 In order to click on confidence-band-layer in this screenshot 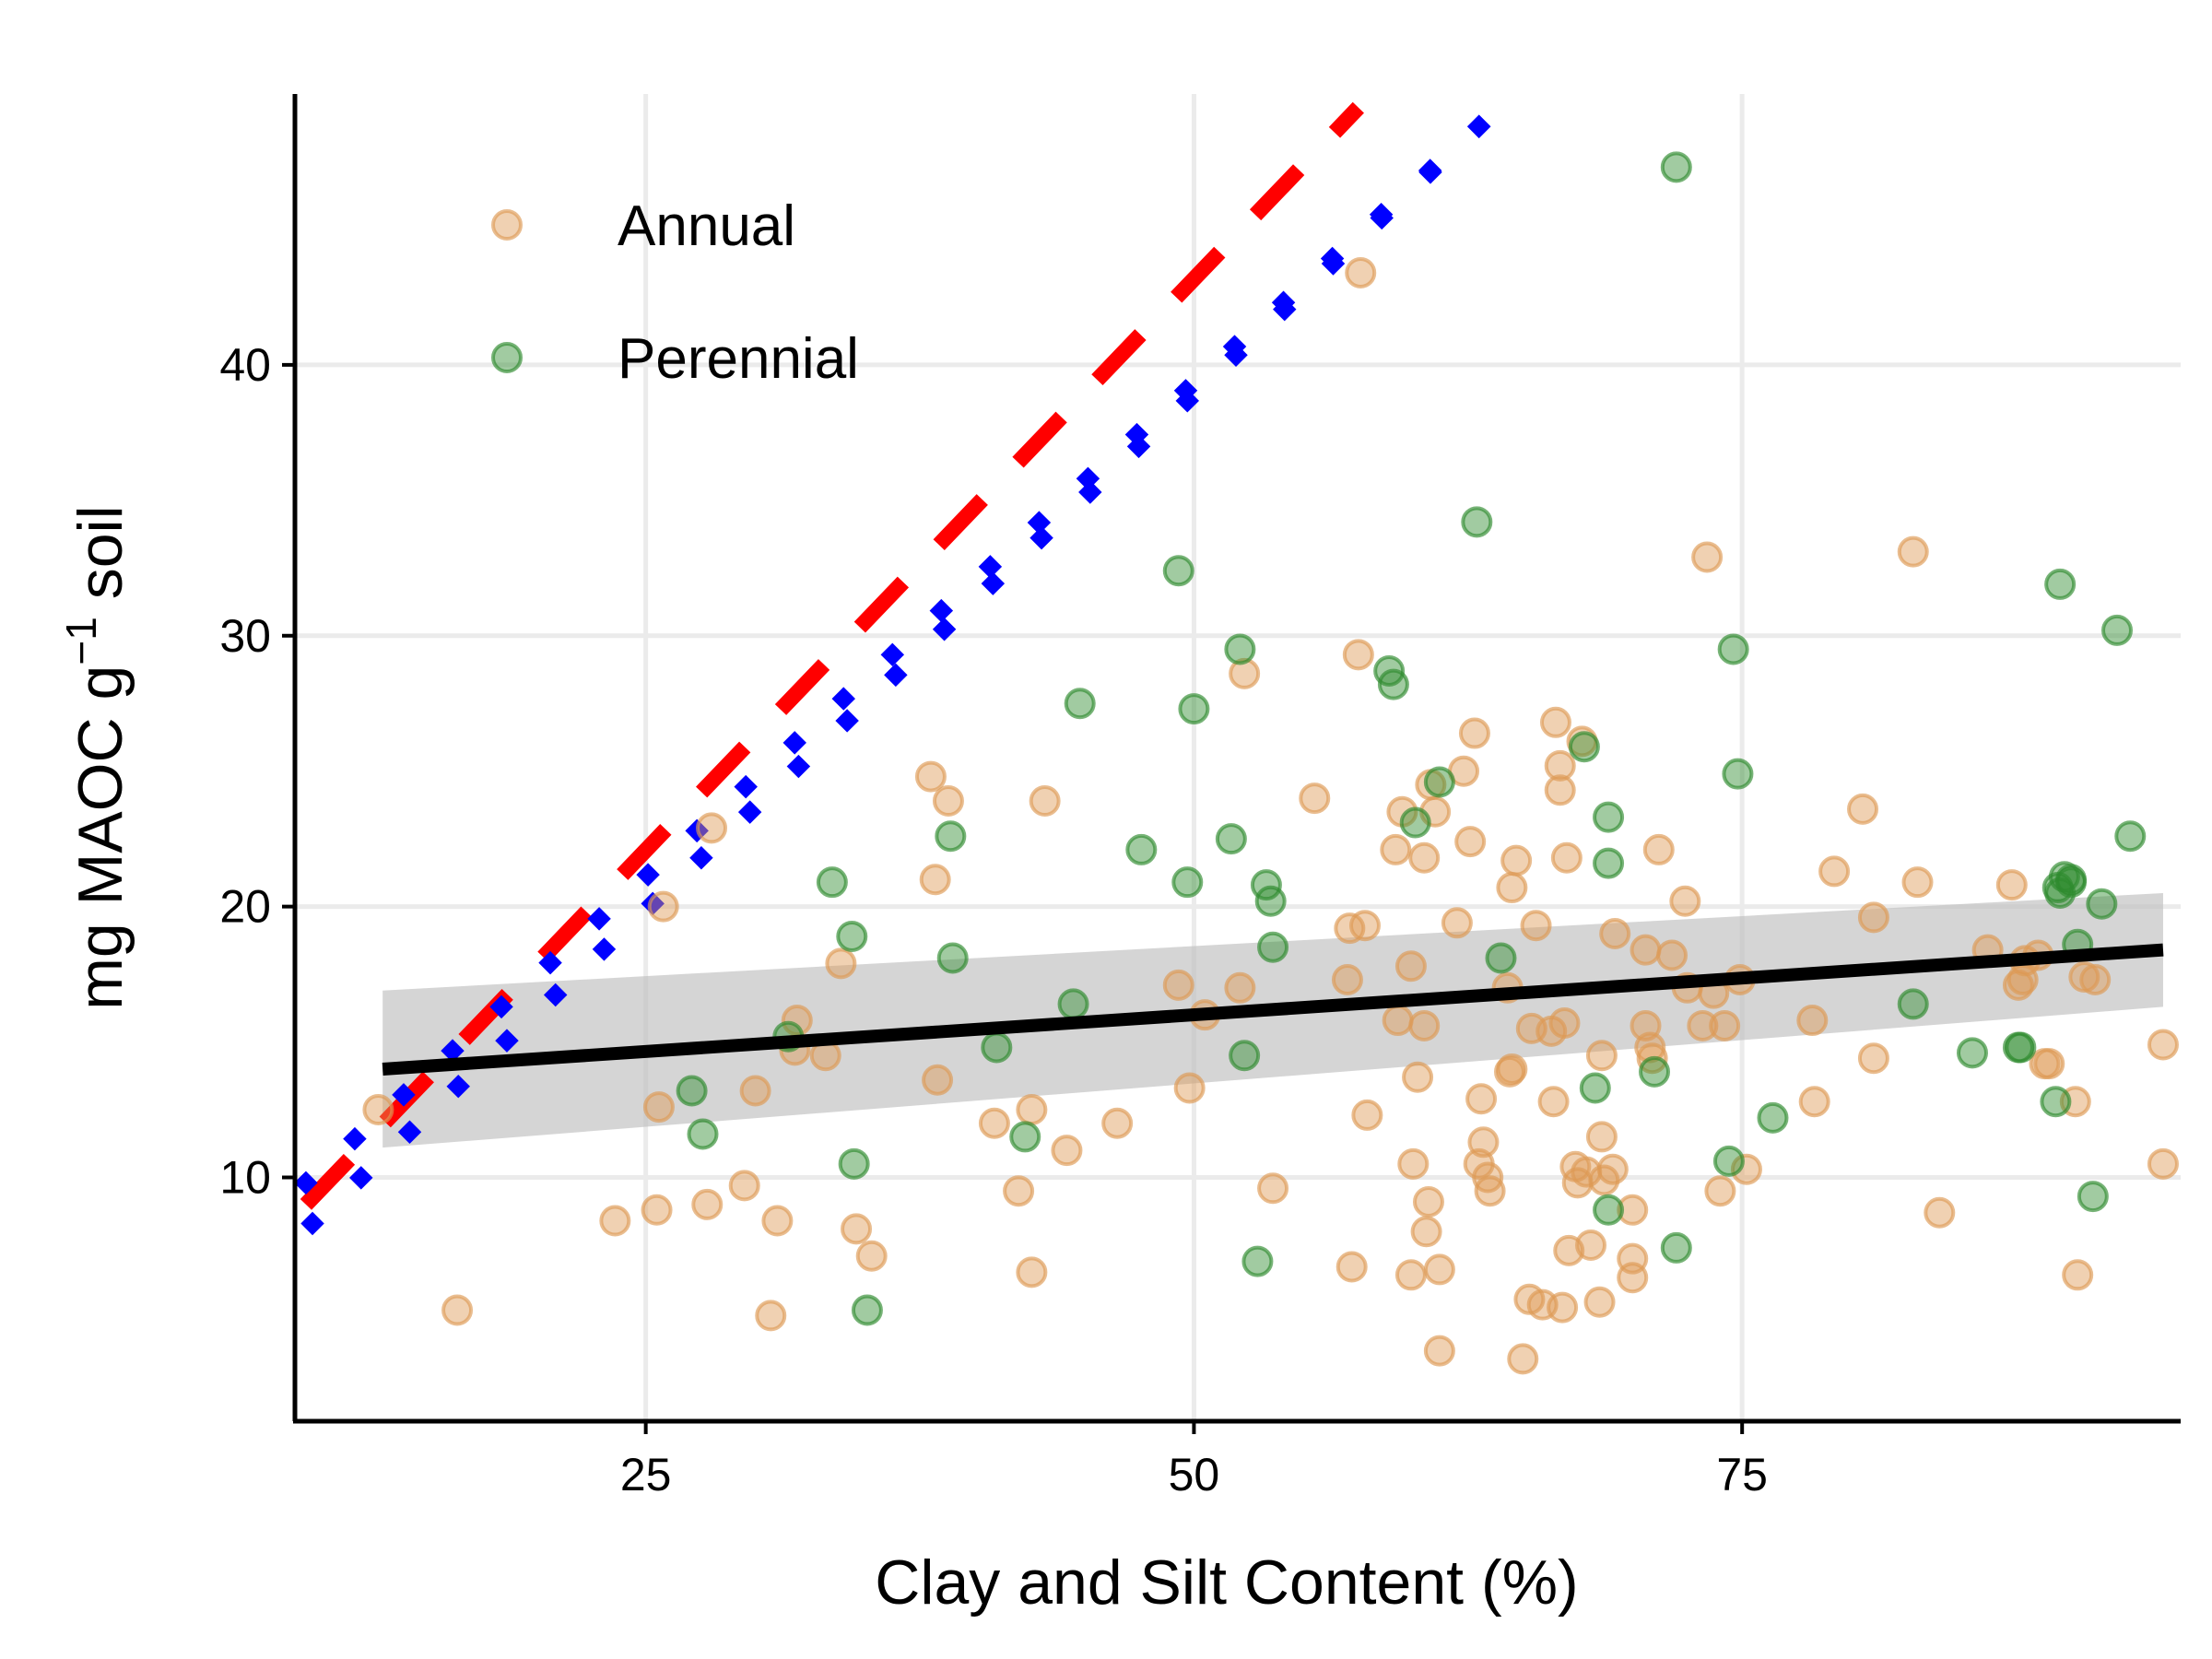, I will do `click(1272, 1020)`.